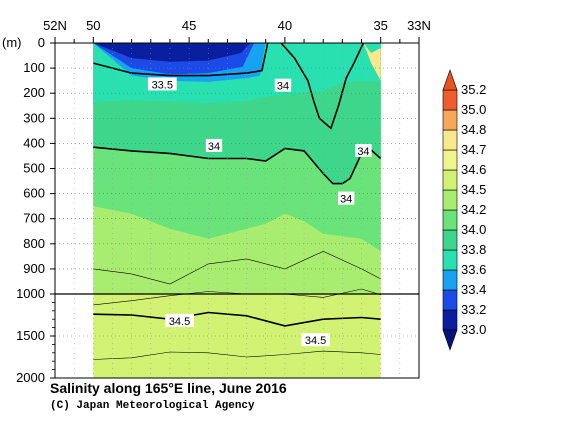 This screenshot has width=570, height=423. Describe the element at coordinates (473, 169) in the screenshot. I see `colorbar-label-8: 34.6` at that location.